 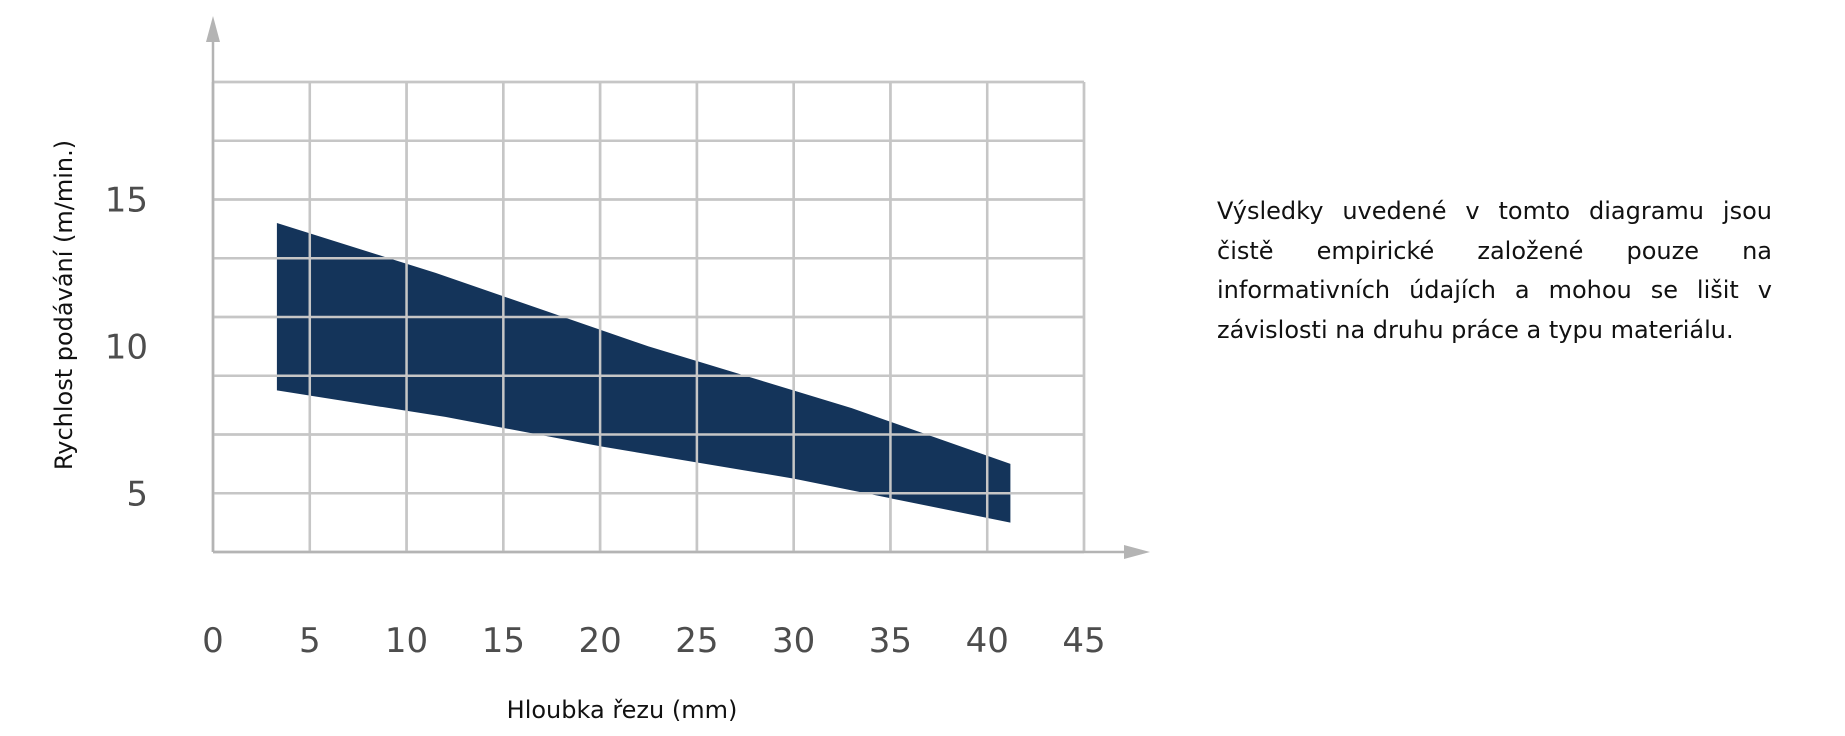 I want to click on x-tick-label: 25, so click(x=696, y=641).